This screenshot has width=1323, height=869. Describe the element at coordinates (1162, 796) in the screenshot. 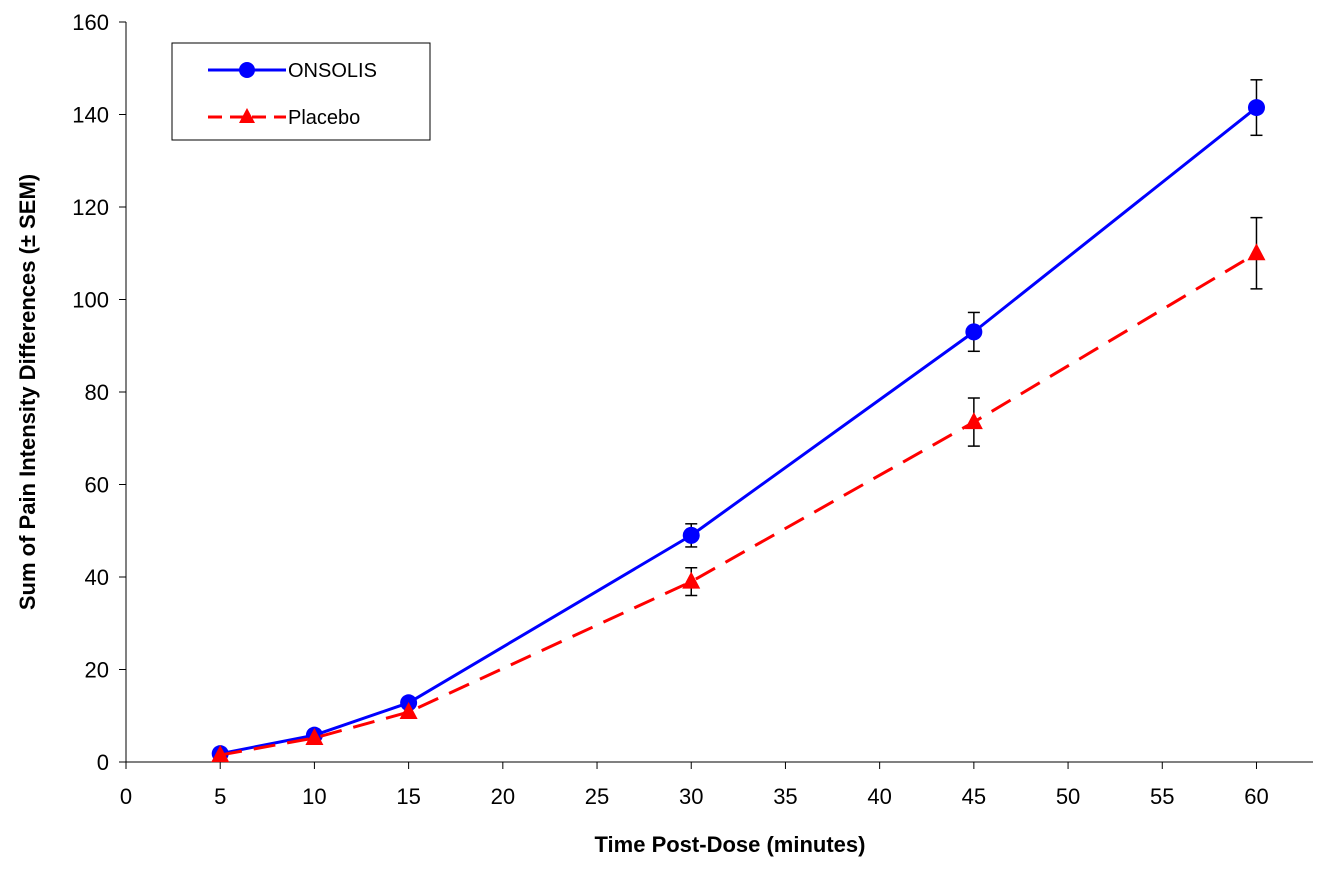

I see `x-tick-label: 55` at that location.